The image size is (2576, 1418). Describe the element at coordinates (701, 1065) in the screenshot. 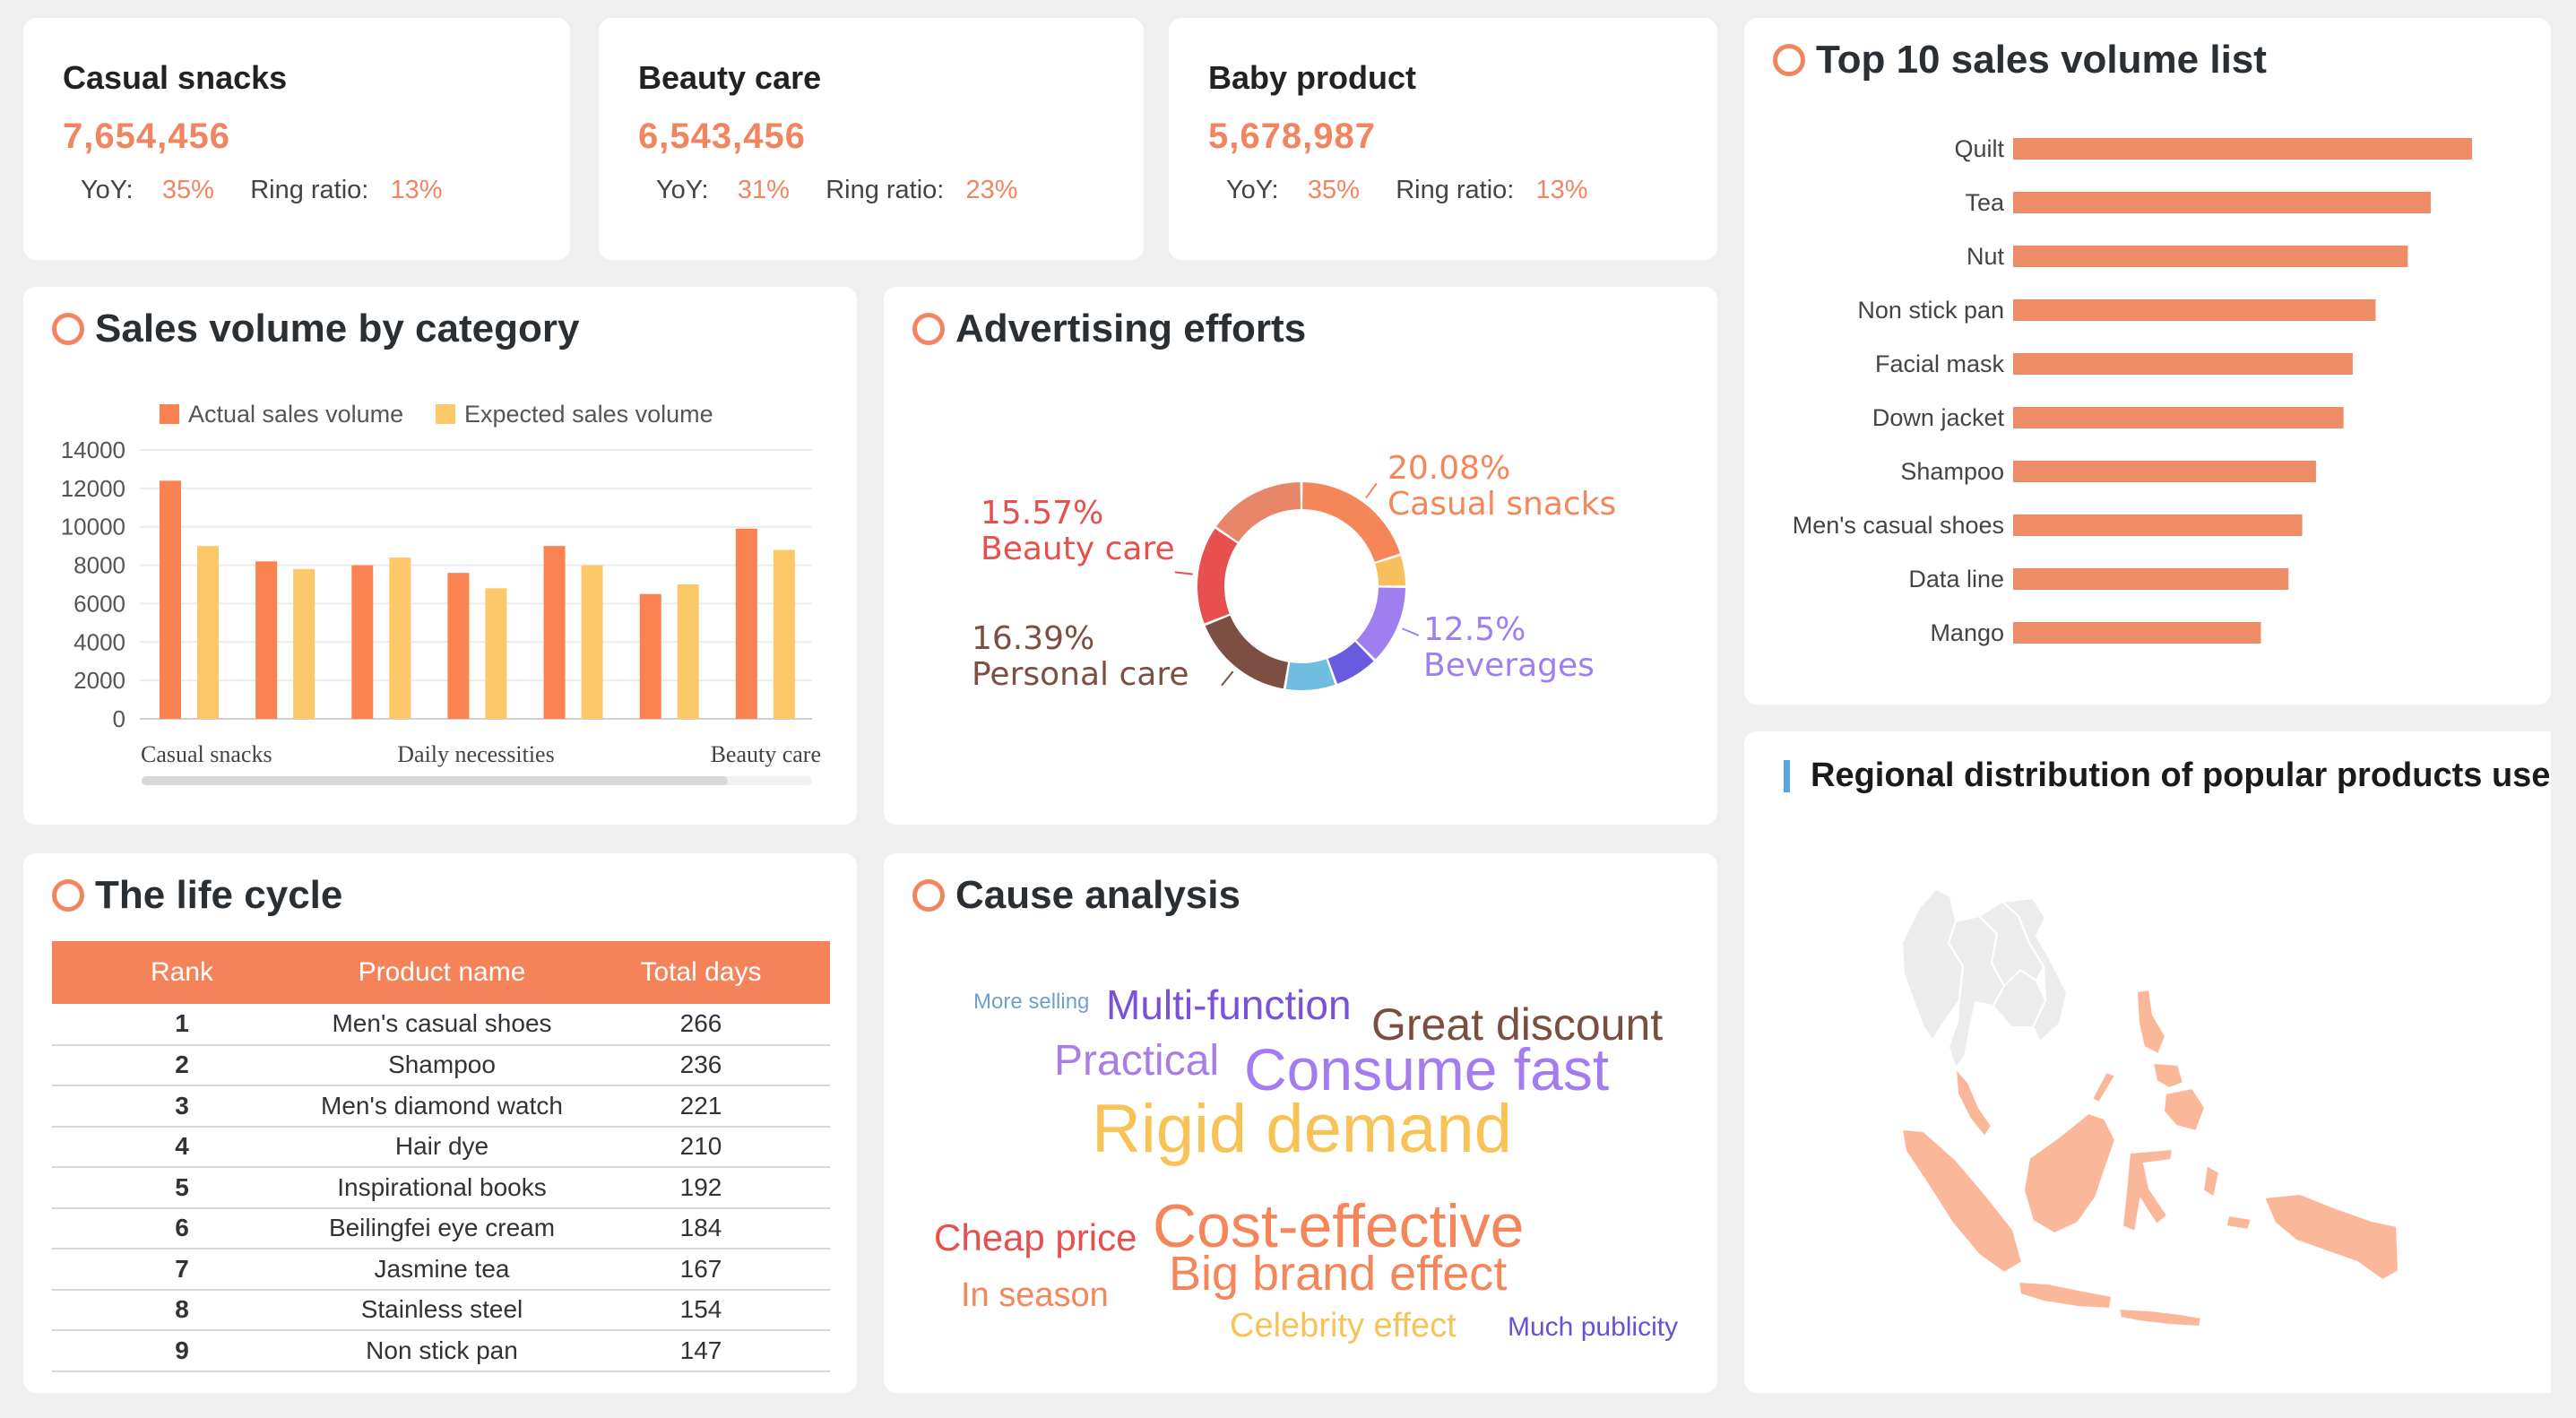

I see `cell-days: 236` at that location.